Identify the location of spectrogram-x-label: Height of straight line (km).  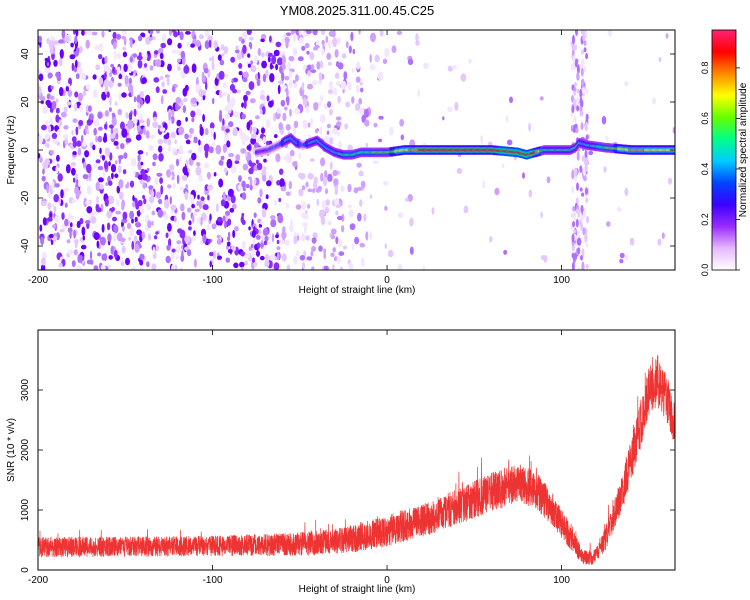
(357, 290).